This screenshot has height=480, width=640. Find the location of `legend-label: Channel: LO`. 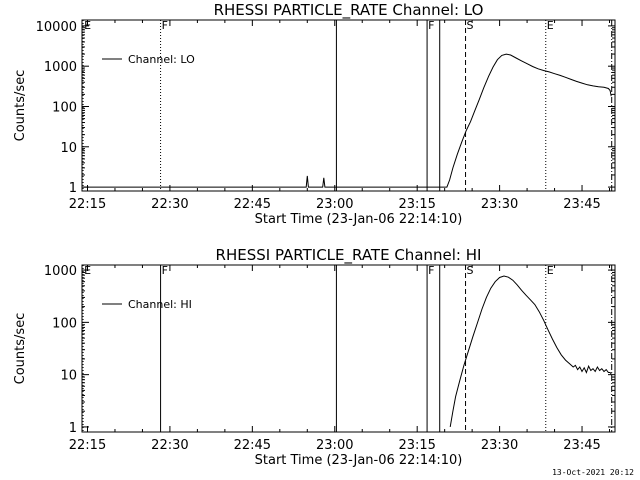

legend-label: Channel: LO is located at coordinates (161, 59).